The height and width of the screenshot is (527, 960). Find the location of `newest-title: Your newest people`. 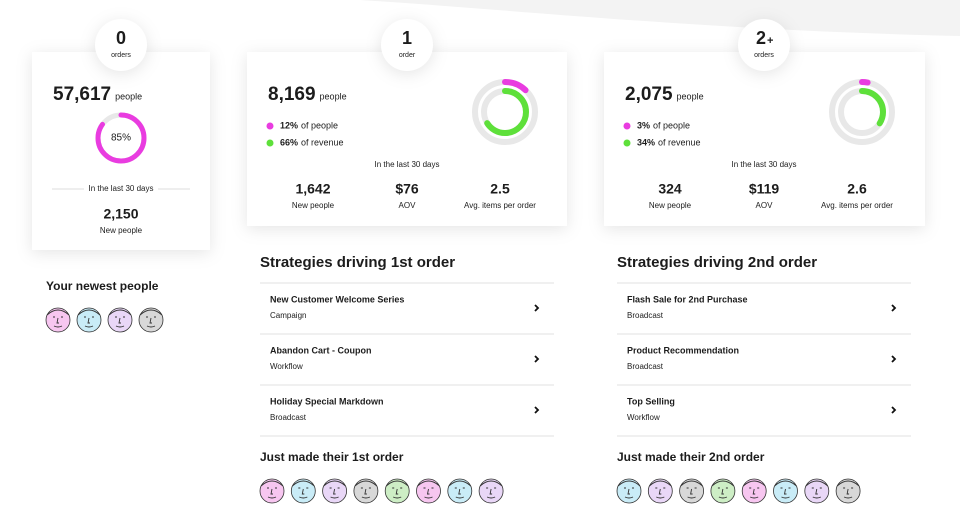

newest-title: Your newest people is located at coordinates (102, 286).